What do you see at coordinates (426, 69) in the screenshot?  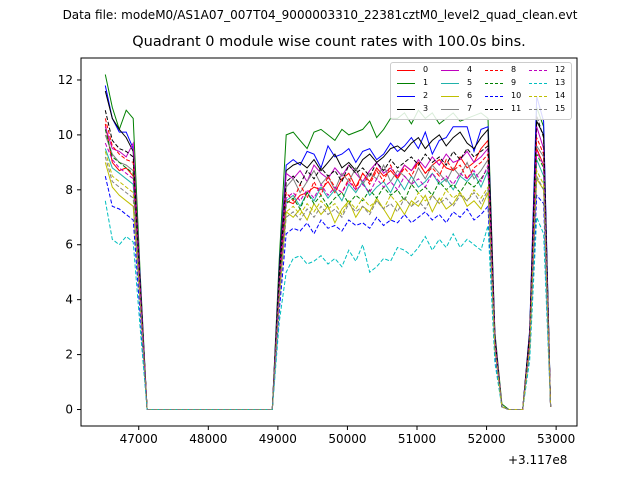 I see `legend-label: 0` at bounding box center [426, 69].